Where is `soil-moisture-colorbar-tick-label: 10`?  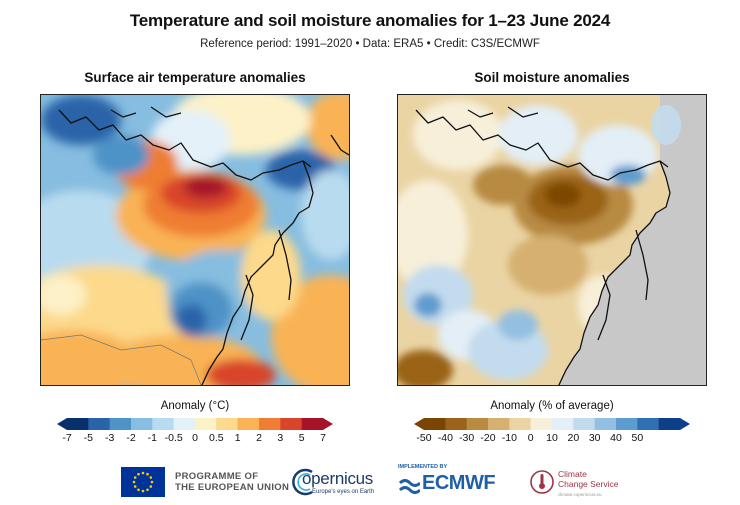 soil-moisture-colorbar-tick-label: 10 is located at coordinates (552, 438).